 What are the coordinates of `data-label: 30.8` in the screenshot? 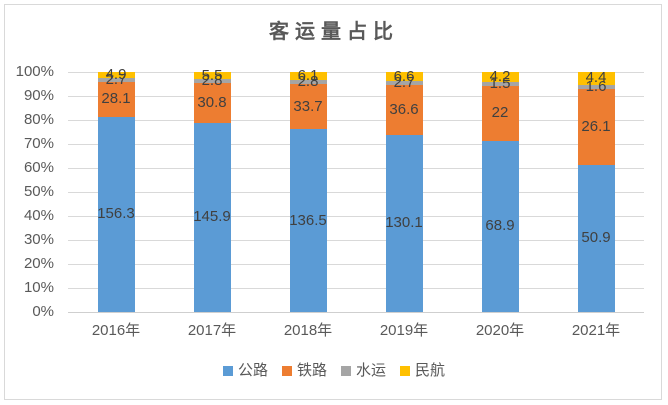 It's located at (212, 102).